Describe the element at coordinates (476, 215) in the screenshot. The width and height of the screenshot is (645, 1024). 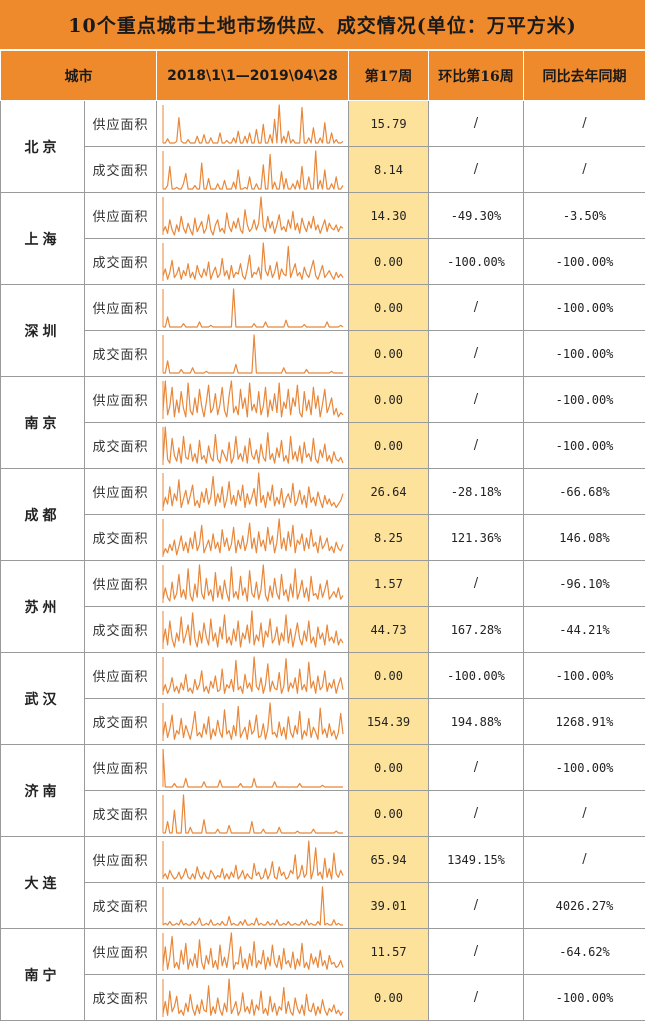
I see `wow-value: -49.30%` at that location.